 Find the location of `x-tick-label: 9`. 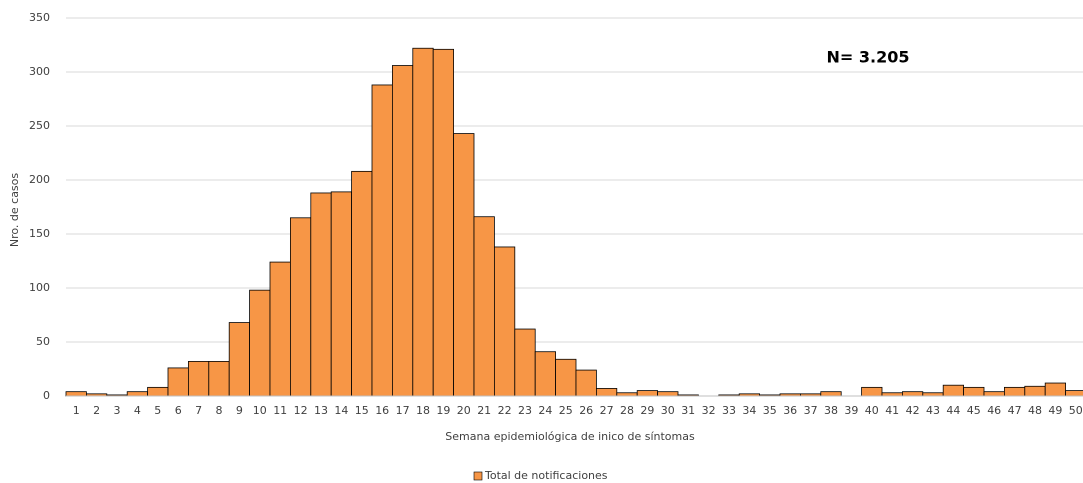

x-tick-label: 9 is located at coordinates (239, 410).